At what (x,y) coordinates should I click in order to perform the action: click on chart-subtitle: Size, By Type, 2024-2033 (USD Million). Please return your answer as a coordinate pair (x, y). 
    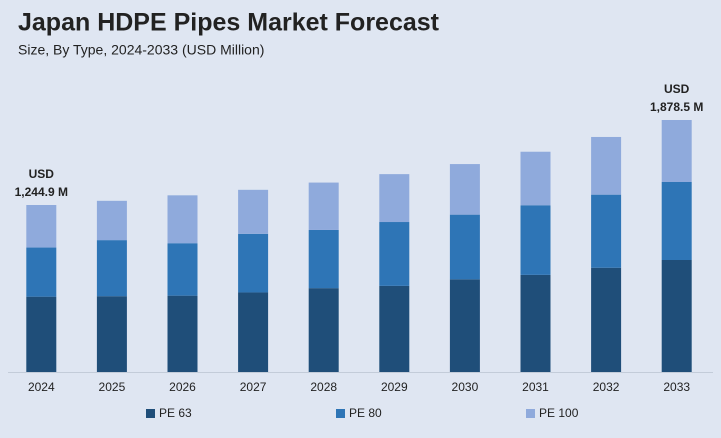
    Looking at the image, I should click on (141, 50).